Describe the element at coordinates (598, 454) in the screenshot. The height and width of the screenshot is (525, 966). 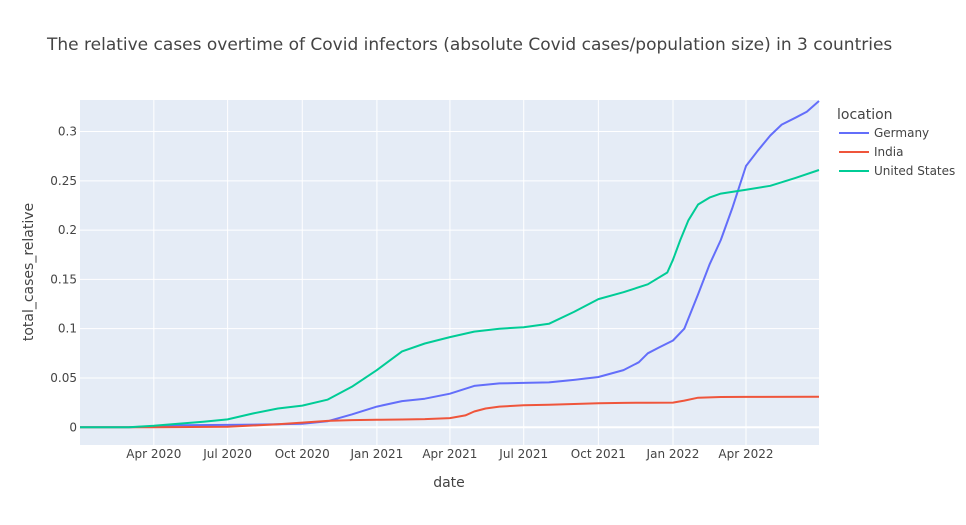
I see `x-tick-label: Oct 2021` at that location.